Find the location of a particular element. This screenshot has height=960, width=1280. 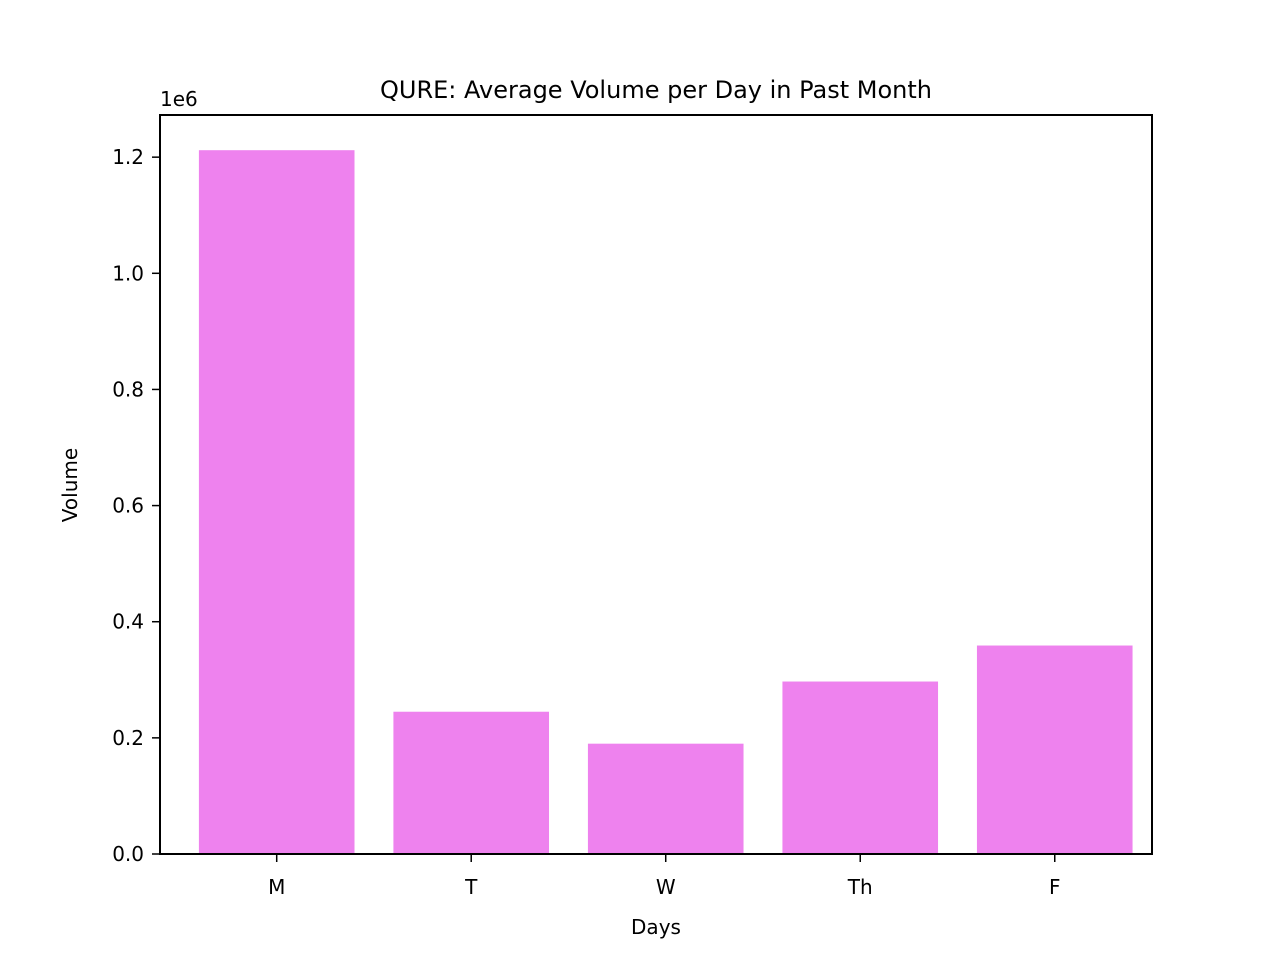

bar-m is located at coordinates (276, 502).